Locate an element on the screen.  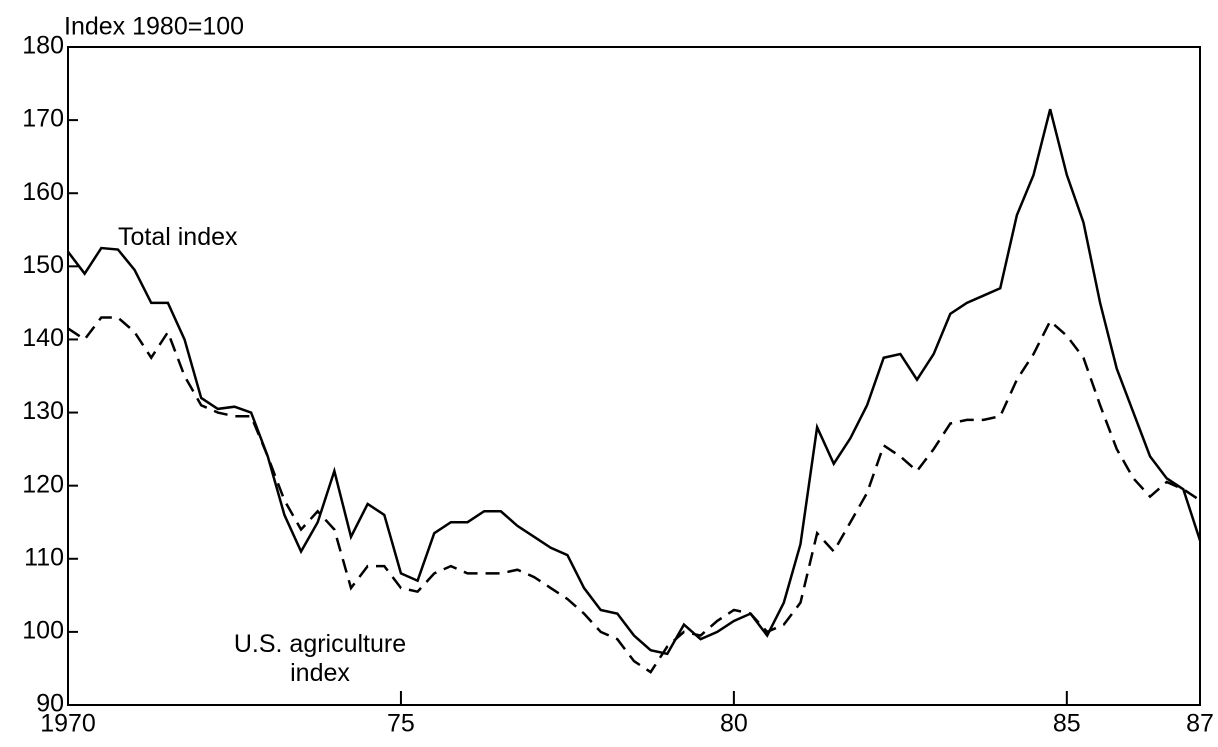
y-tick-label: 110 is located at coordinates (44, 557).